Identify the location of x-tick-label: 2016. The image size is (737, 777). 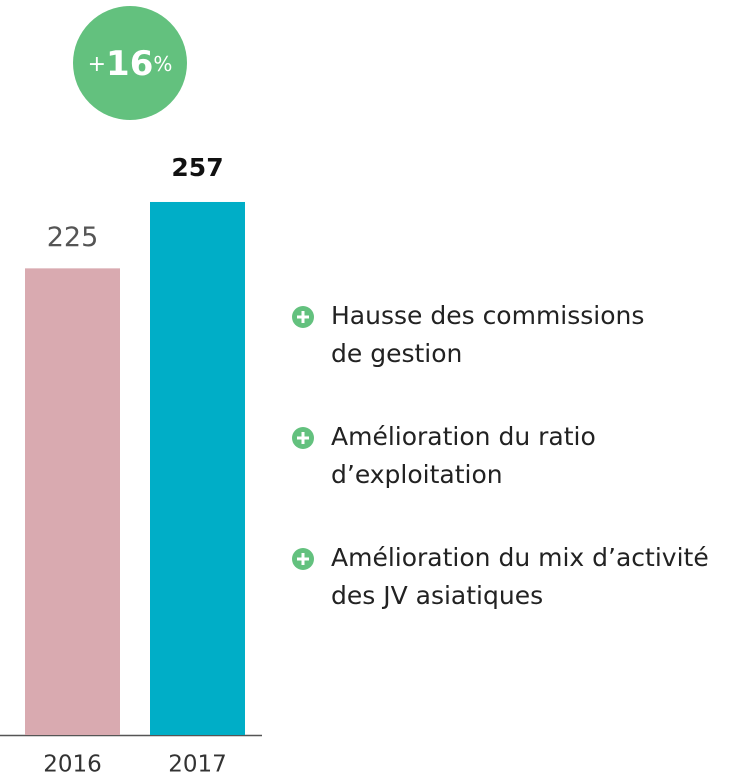
(72, 764).